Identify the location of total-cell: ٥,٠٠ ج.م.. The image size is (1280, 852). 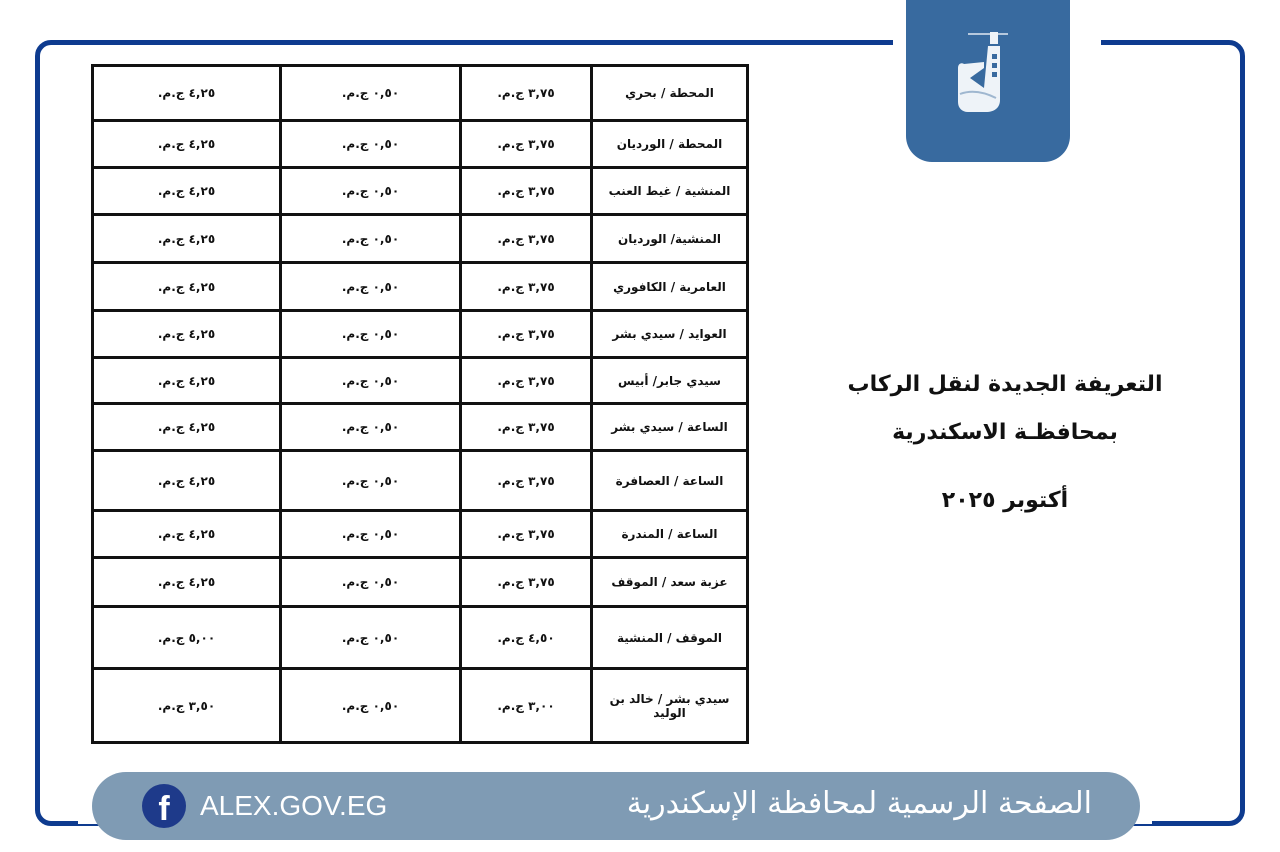
(186, 637).